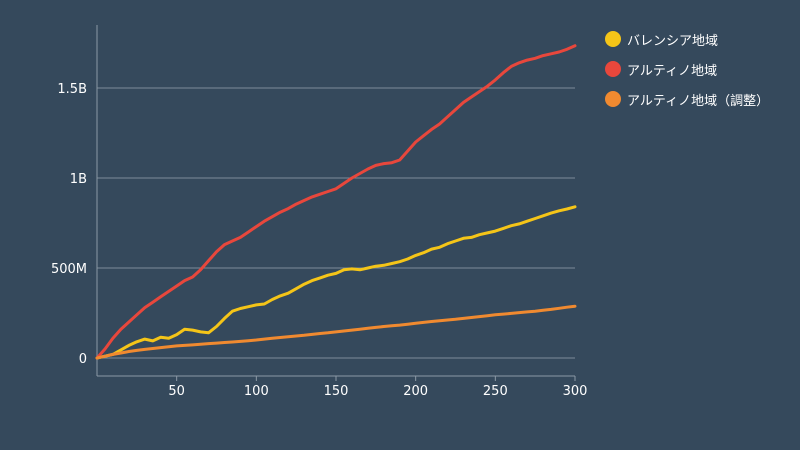  Describe the element at coordinates (256, 391) in the screenshot. I see `x-tick-label: 100` at that location.